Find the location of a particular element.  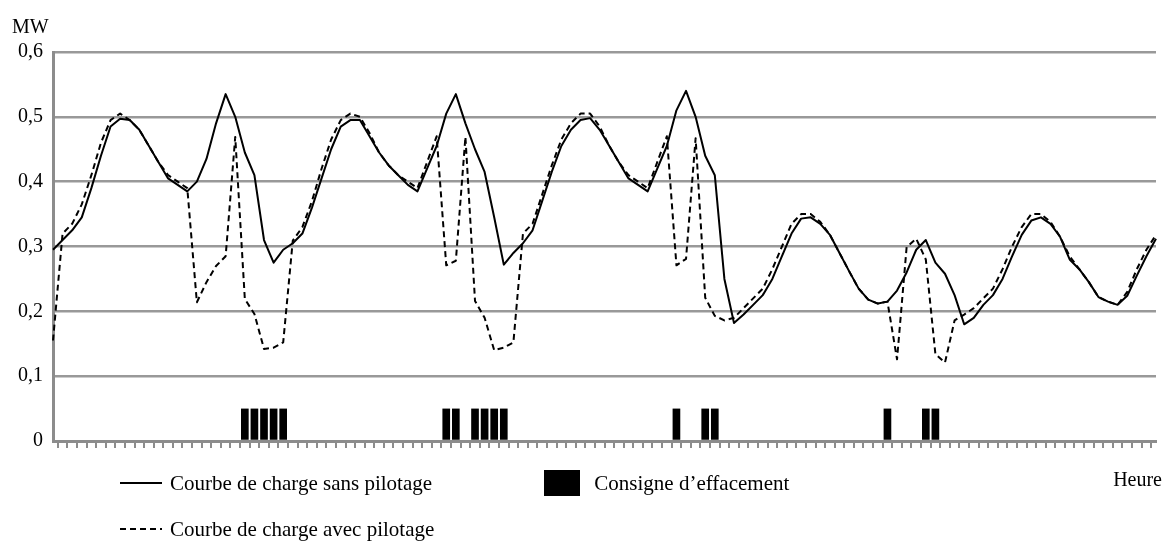

legend-label: Consigne d’effacement is located at coordinates (692, 483).